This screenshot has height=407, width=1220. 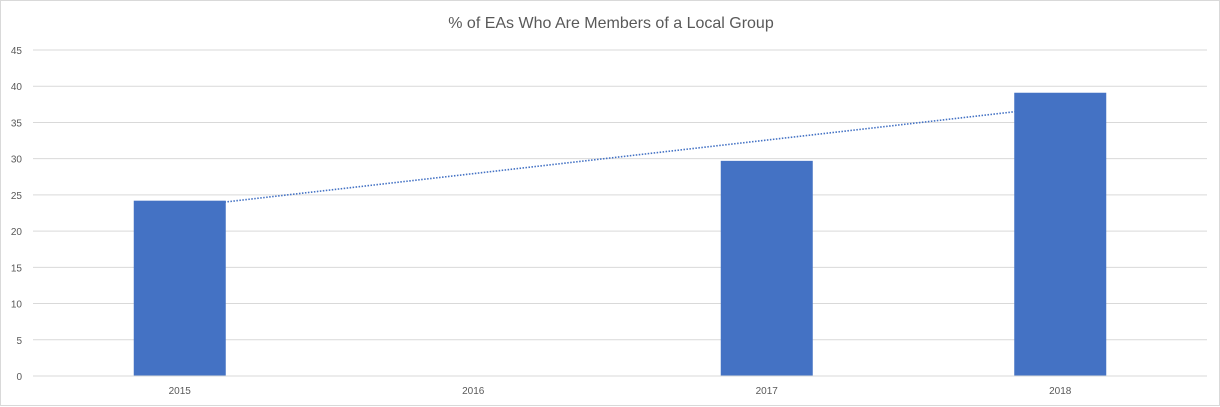 What do you see at coordinates (17, 268) in the screenshot?
I see `y-tick-label: 15` at bounding box center [17, 268].